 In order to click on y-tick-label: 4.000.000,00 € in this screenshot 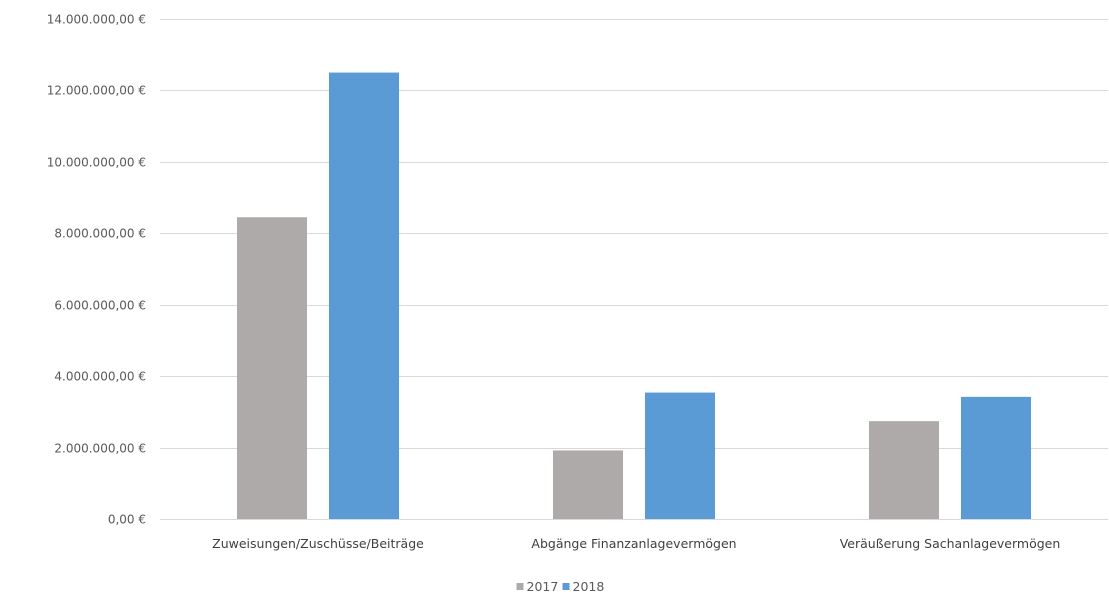, I will do `click(100, 377)`.